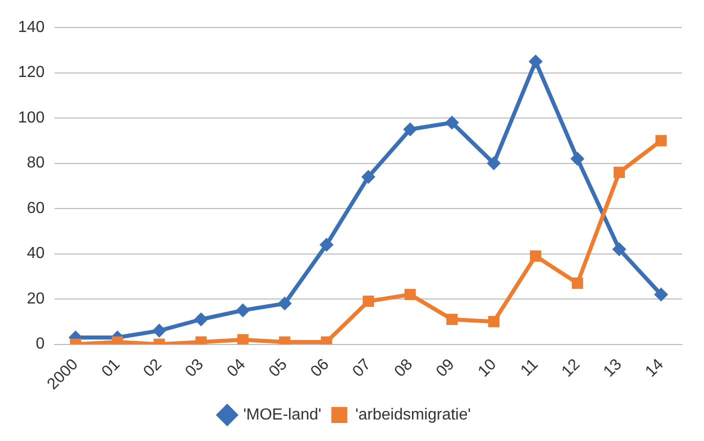  I want to click on x-tick-label: 07, so click(362, 368).